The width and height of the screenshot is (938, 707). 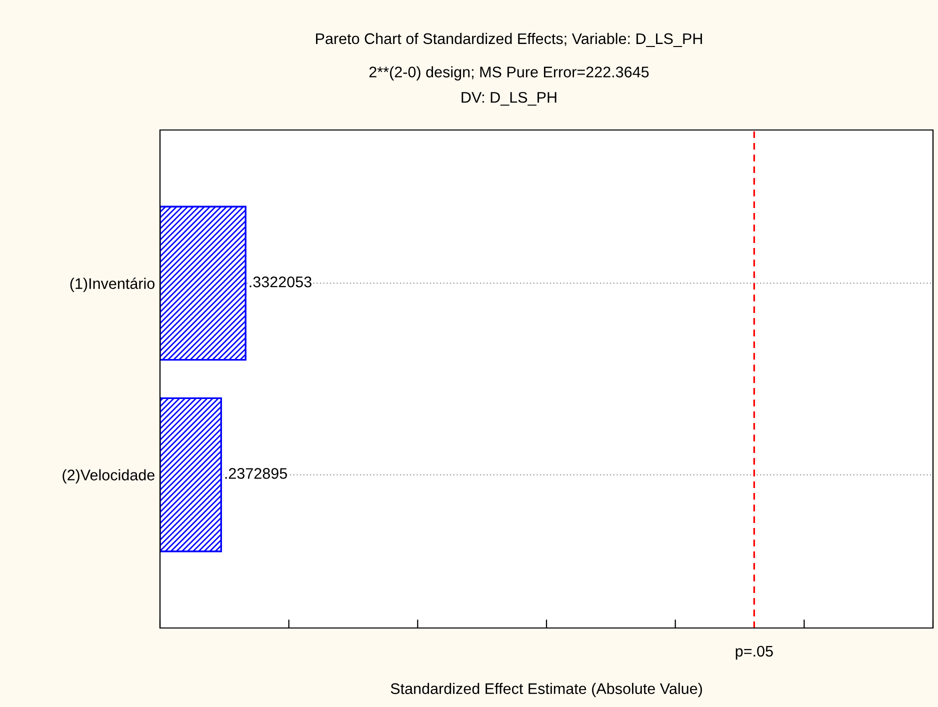 I want to click on y-tick-label: (2)Velocidade, so click(x=108, y=476).